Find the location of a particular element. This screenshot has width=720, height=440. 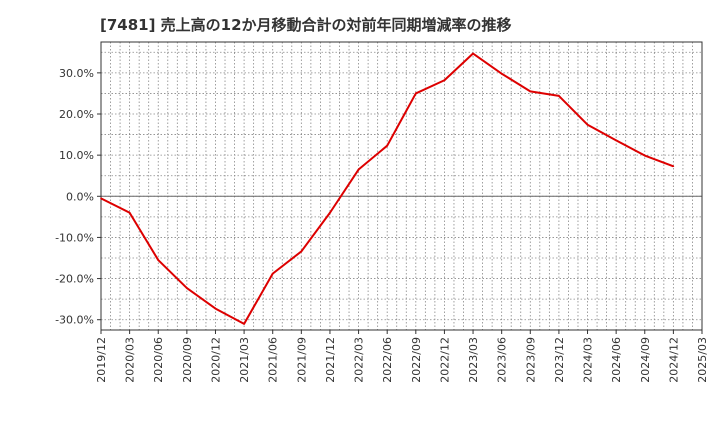

y-tick-label: 0.0% is located at coordinates (80, 196).